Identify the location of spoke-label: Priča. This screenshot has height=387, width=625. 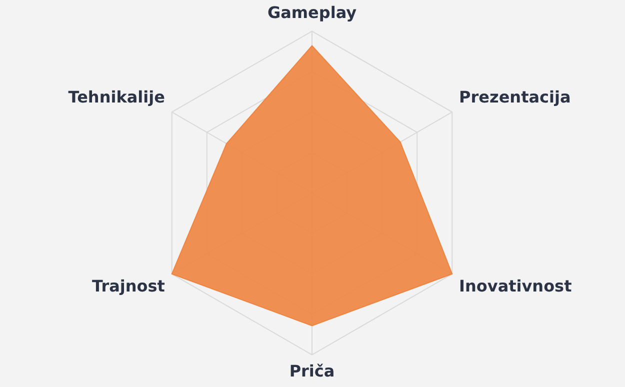
(312, 371).